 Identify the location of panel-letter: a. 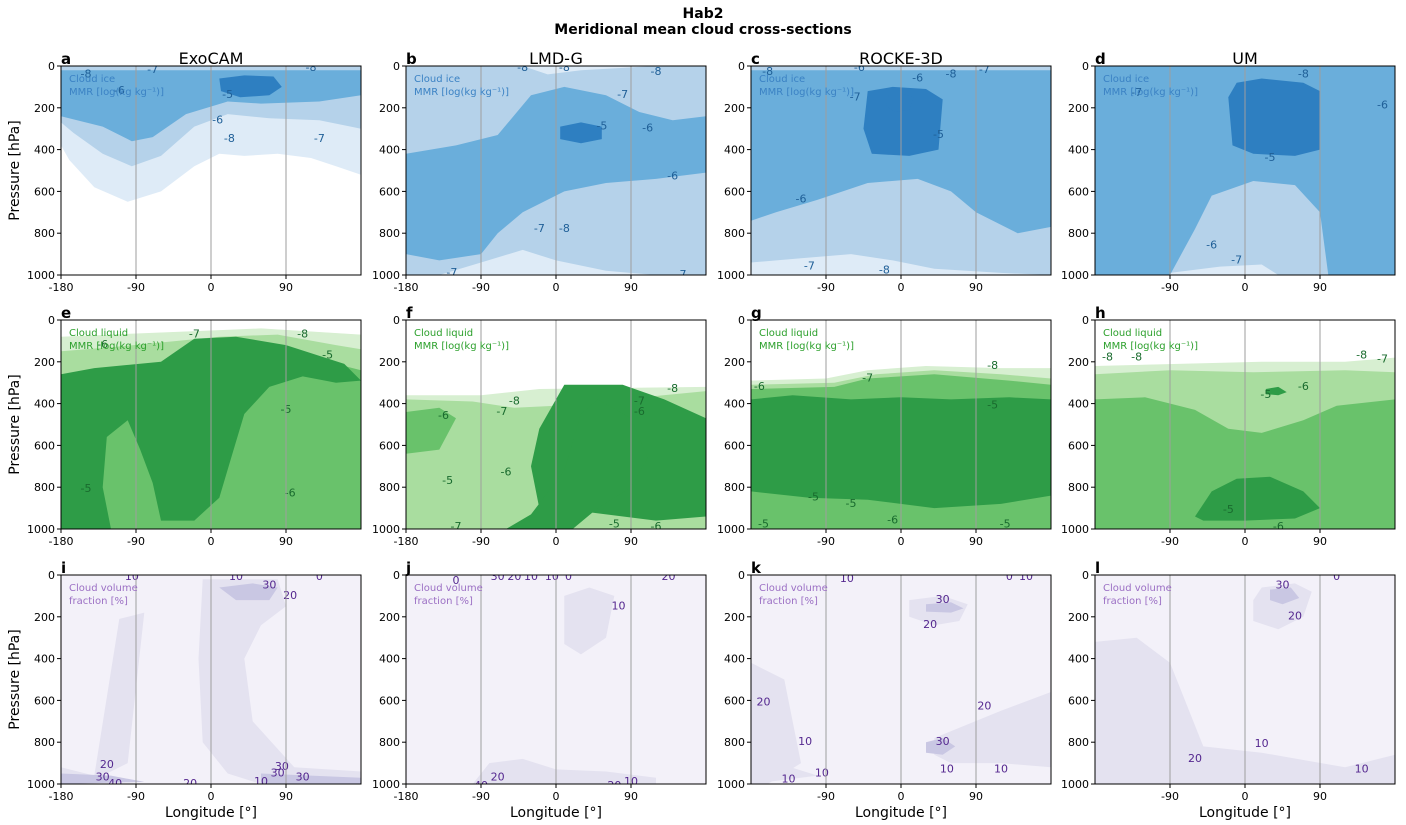
(66, 59).